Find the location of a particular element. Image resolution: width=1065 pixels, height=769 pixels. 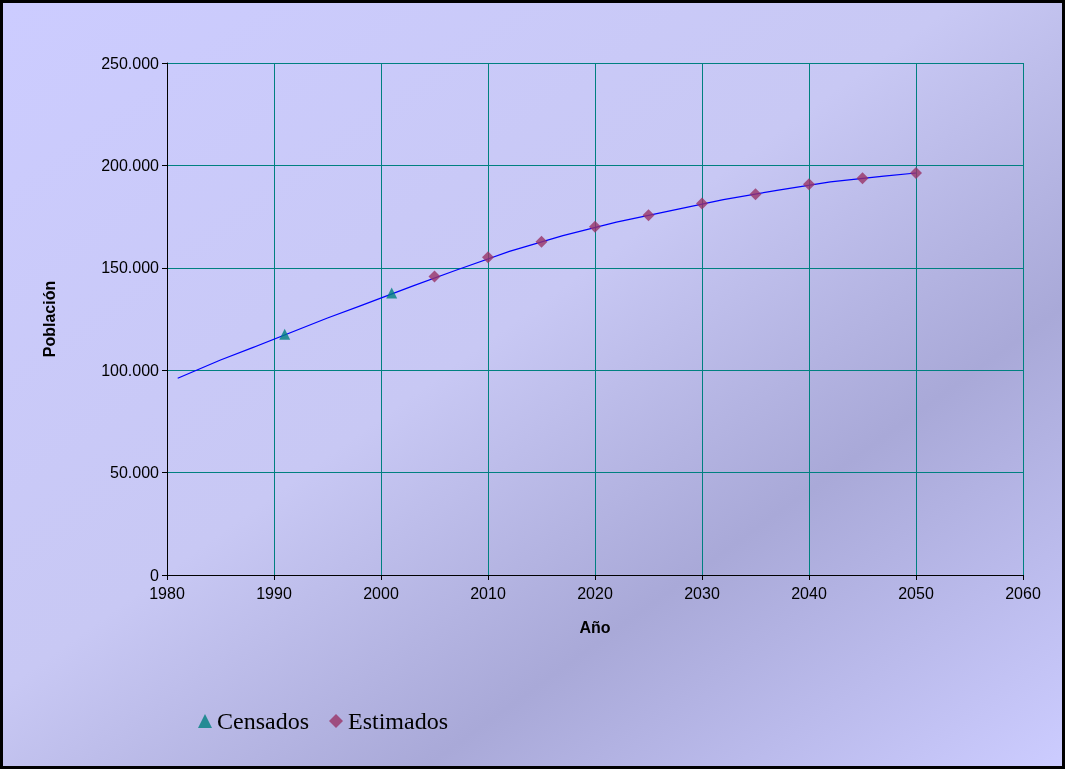

y-tick-label: 0 is located at coordinates (155, 575).